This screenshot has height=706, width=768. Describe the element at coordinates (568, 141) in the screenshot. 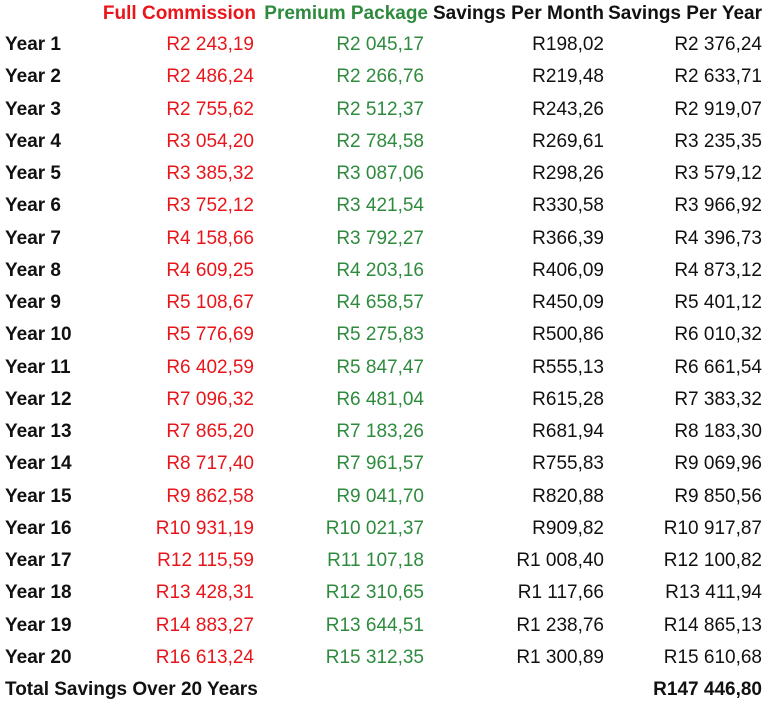

I see `savings-per-month-cell: R269,61` at that location.